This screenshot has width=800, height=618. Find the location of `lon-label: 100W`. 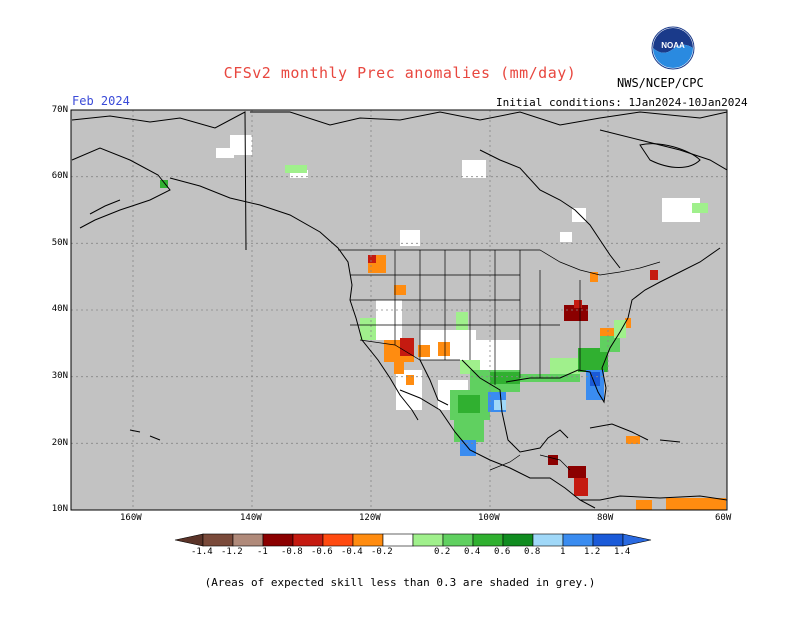

lon-label: 100W is located at coordinates (489, 518).